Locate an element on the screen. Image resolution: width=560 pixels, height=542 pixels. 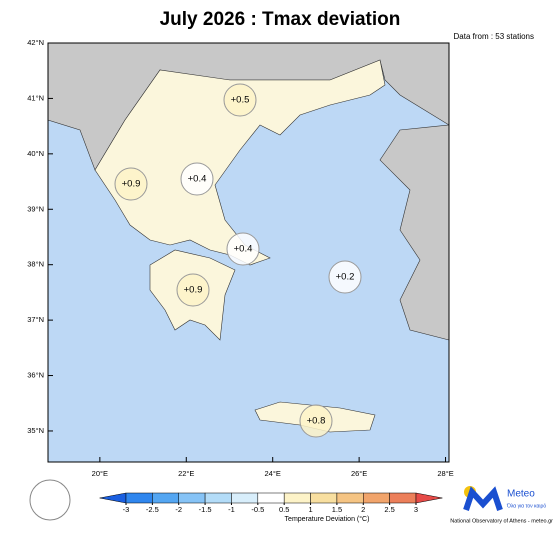
lat-label: 41°N is located at coordinates (35, 97).